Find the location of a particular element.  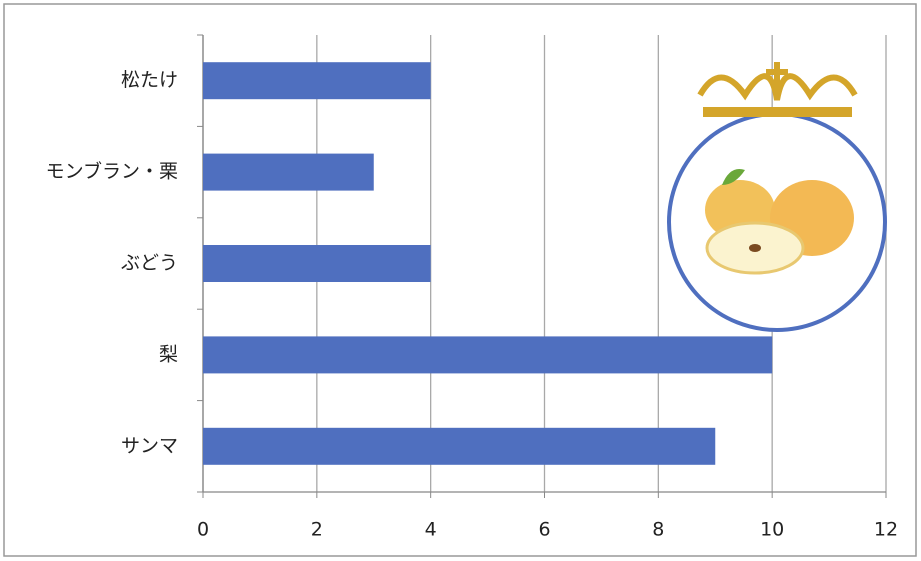

y-tick-label: モンブラン・栗 is located at coordinates (112, 171).